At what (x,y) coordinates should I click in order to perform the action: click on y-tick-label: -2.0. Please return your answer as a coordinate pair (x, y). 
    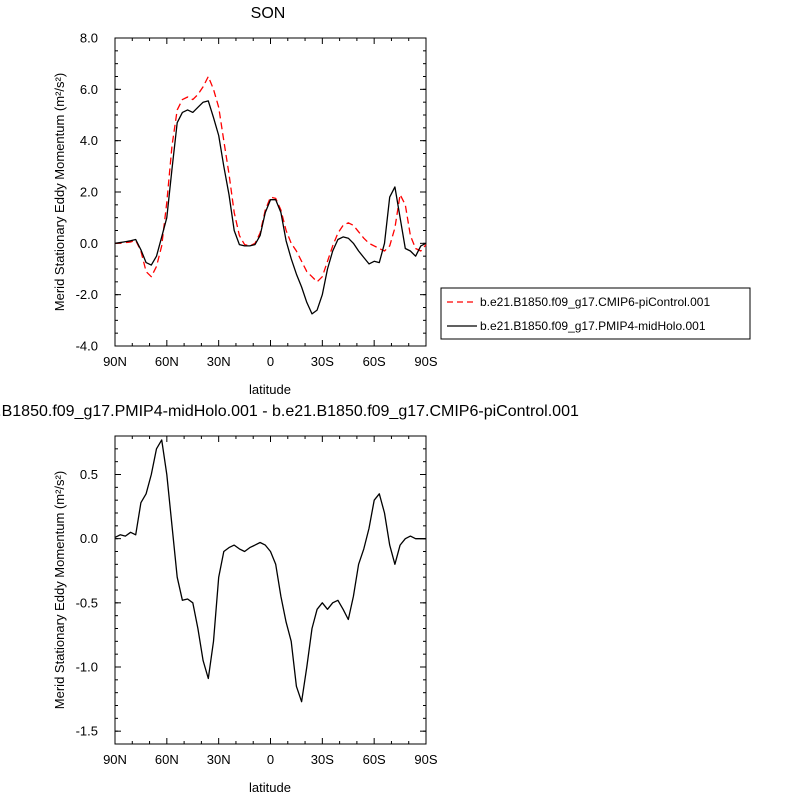
    Looking at the image, I should click on (87, 294).